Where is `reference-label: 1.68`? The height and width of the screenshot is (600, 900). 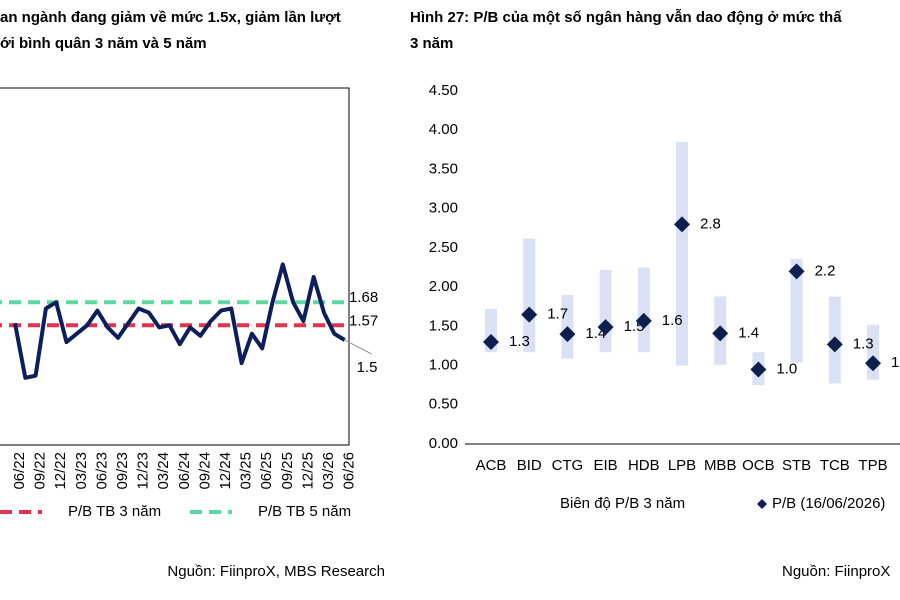
reference-label: 1.68 is located at coordinates (363, 297).